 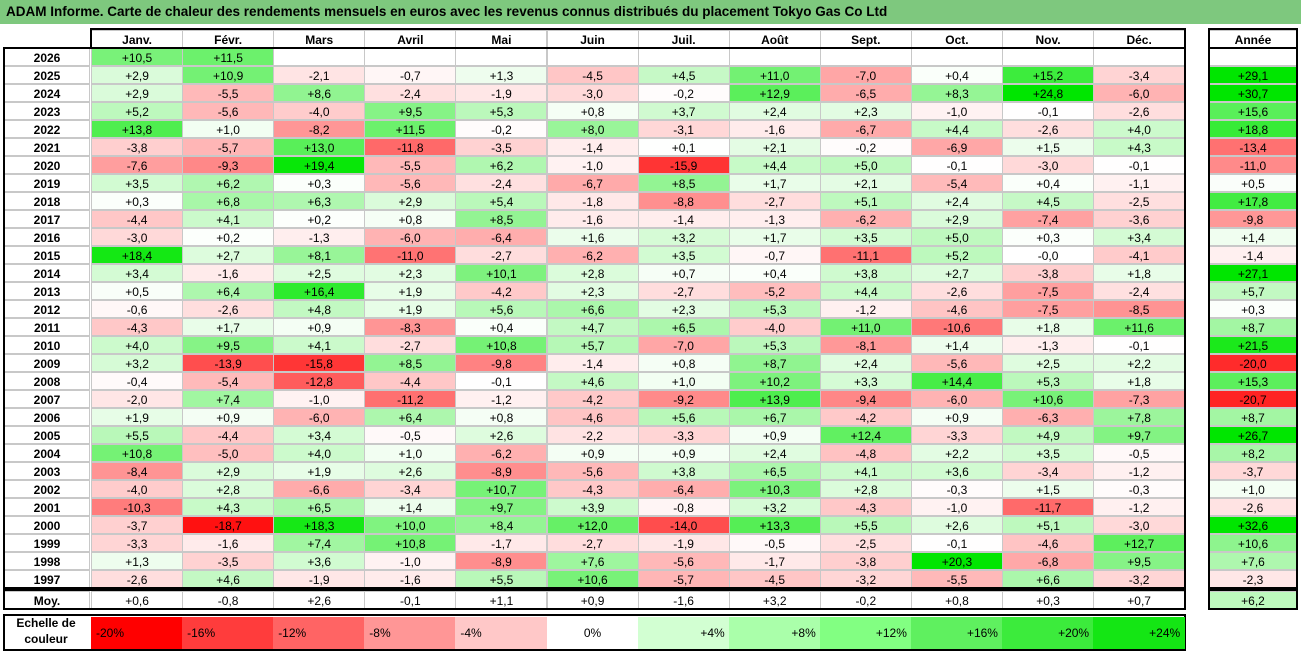 I want to click on annual-cell: +8,7, so click(x=1253, y=327).